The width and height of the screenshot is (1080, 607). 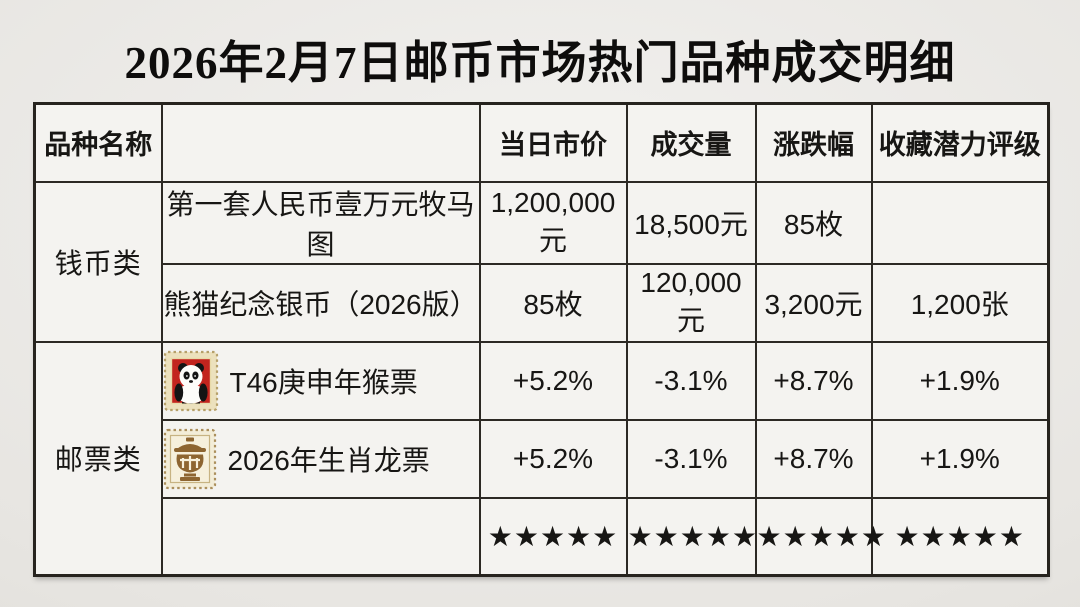 What do you see at coordinates (98, 261) in the screenshot?
I see `category-coins: 钱币类` at bounding box center [98, 261].